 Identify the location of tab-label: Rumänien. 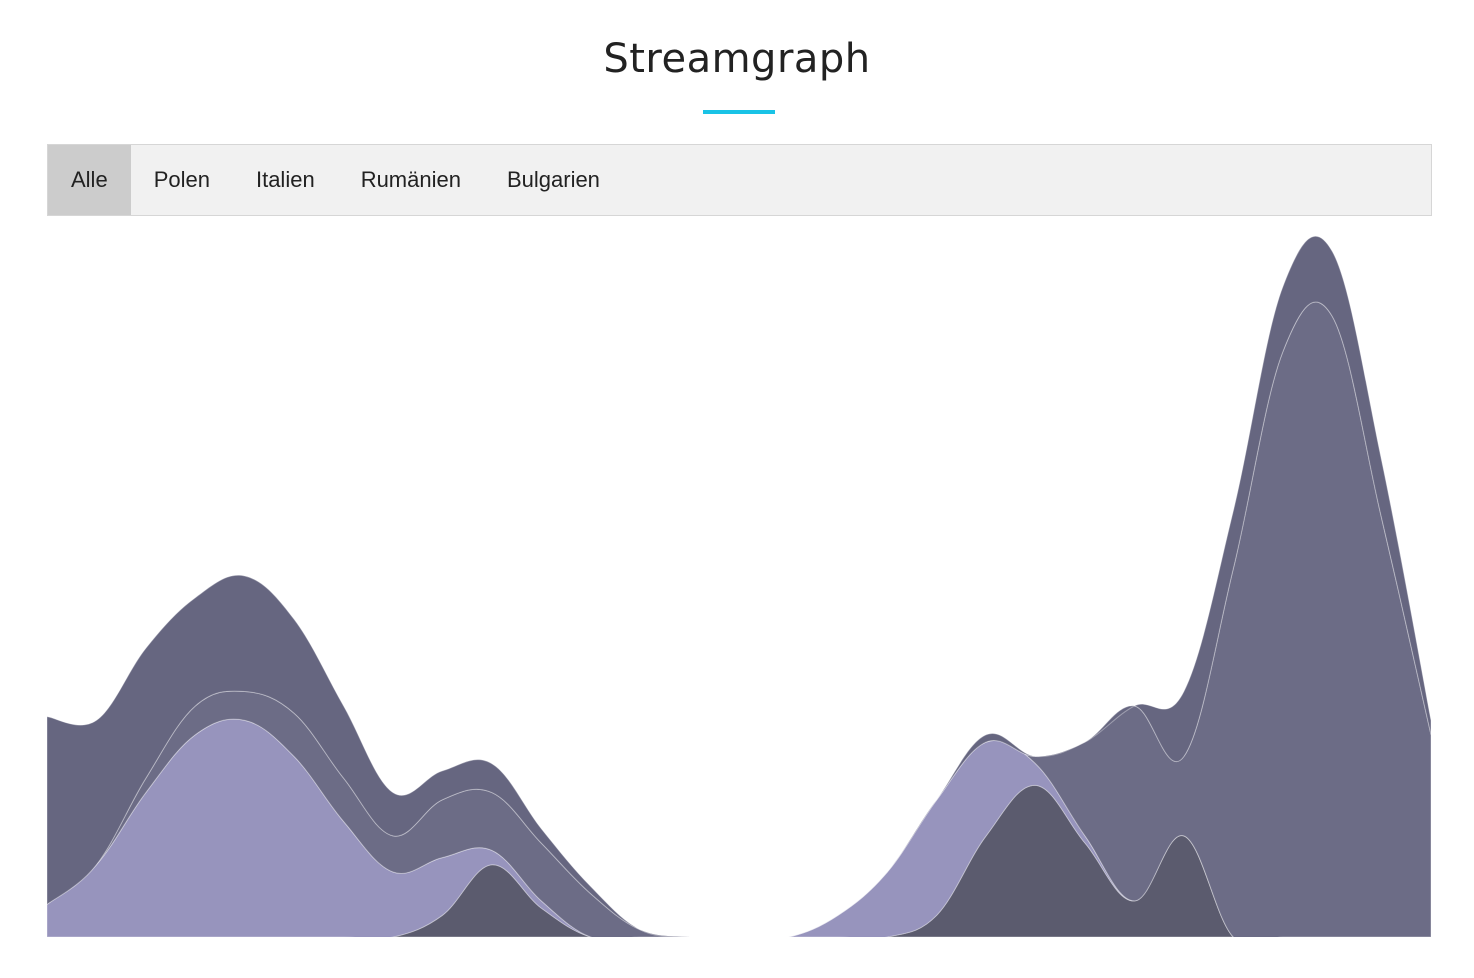
(410, 179).